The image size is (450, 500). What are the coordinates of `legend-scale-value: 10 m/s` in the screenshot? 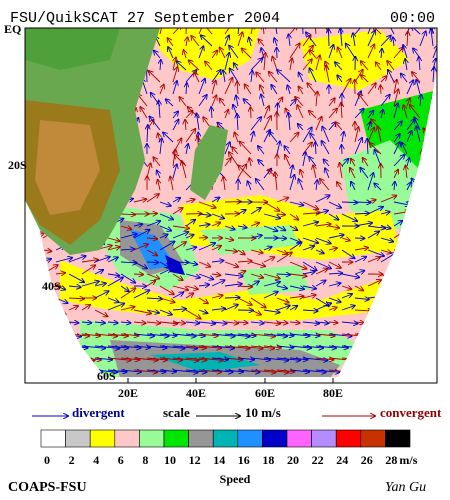 It's located at (263, 412).